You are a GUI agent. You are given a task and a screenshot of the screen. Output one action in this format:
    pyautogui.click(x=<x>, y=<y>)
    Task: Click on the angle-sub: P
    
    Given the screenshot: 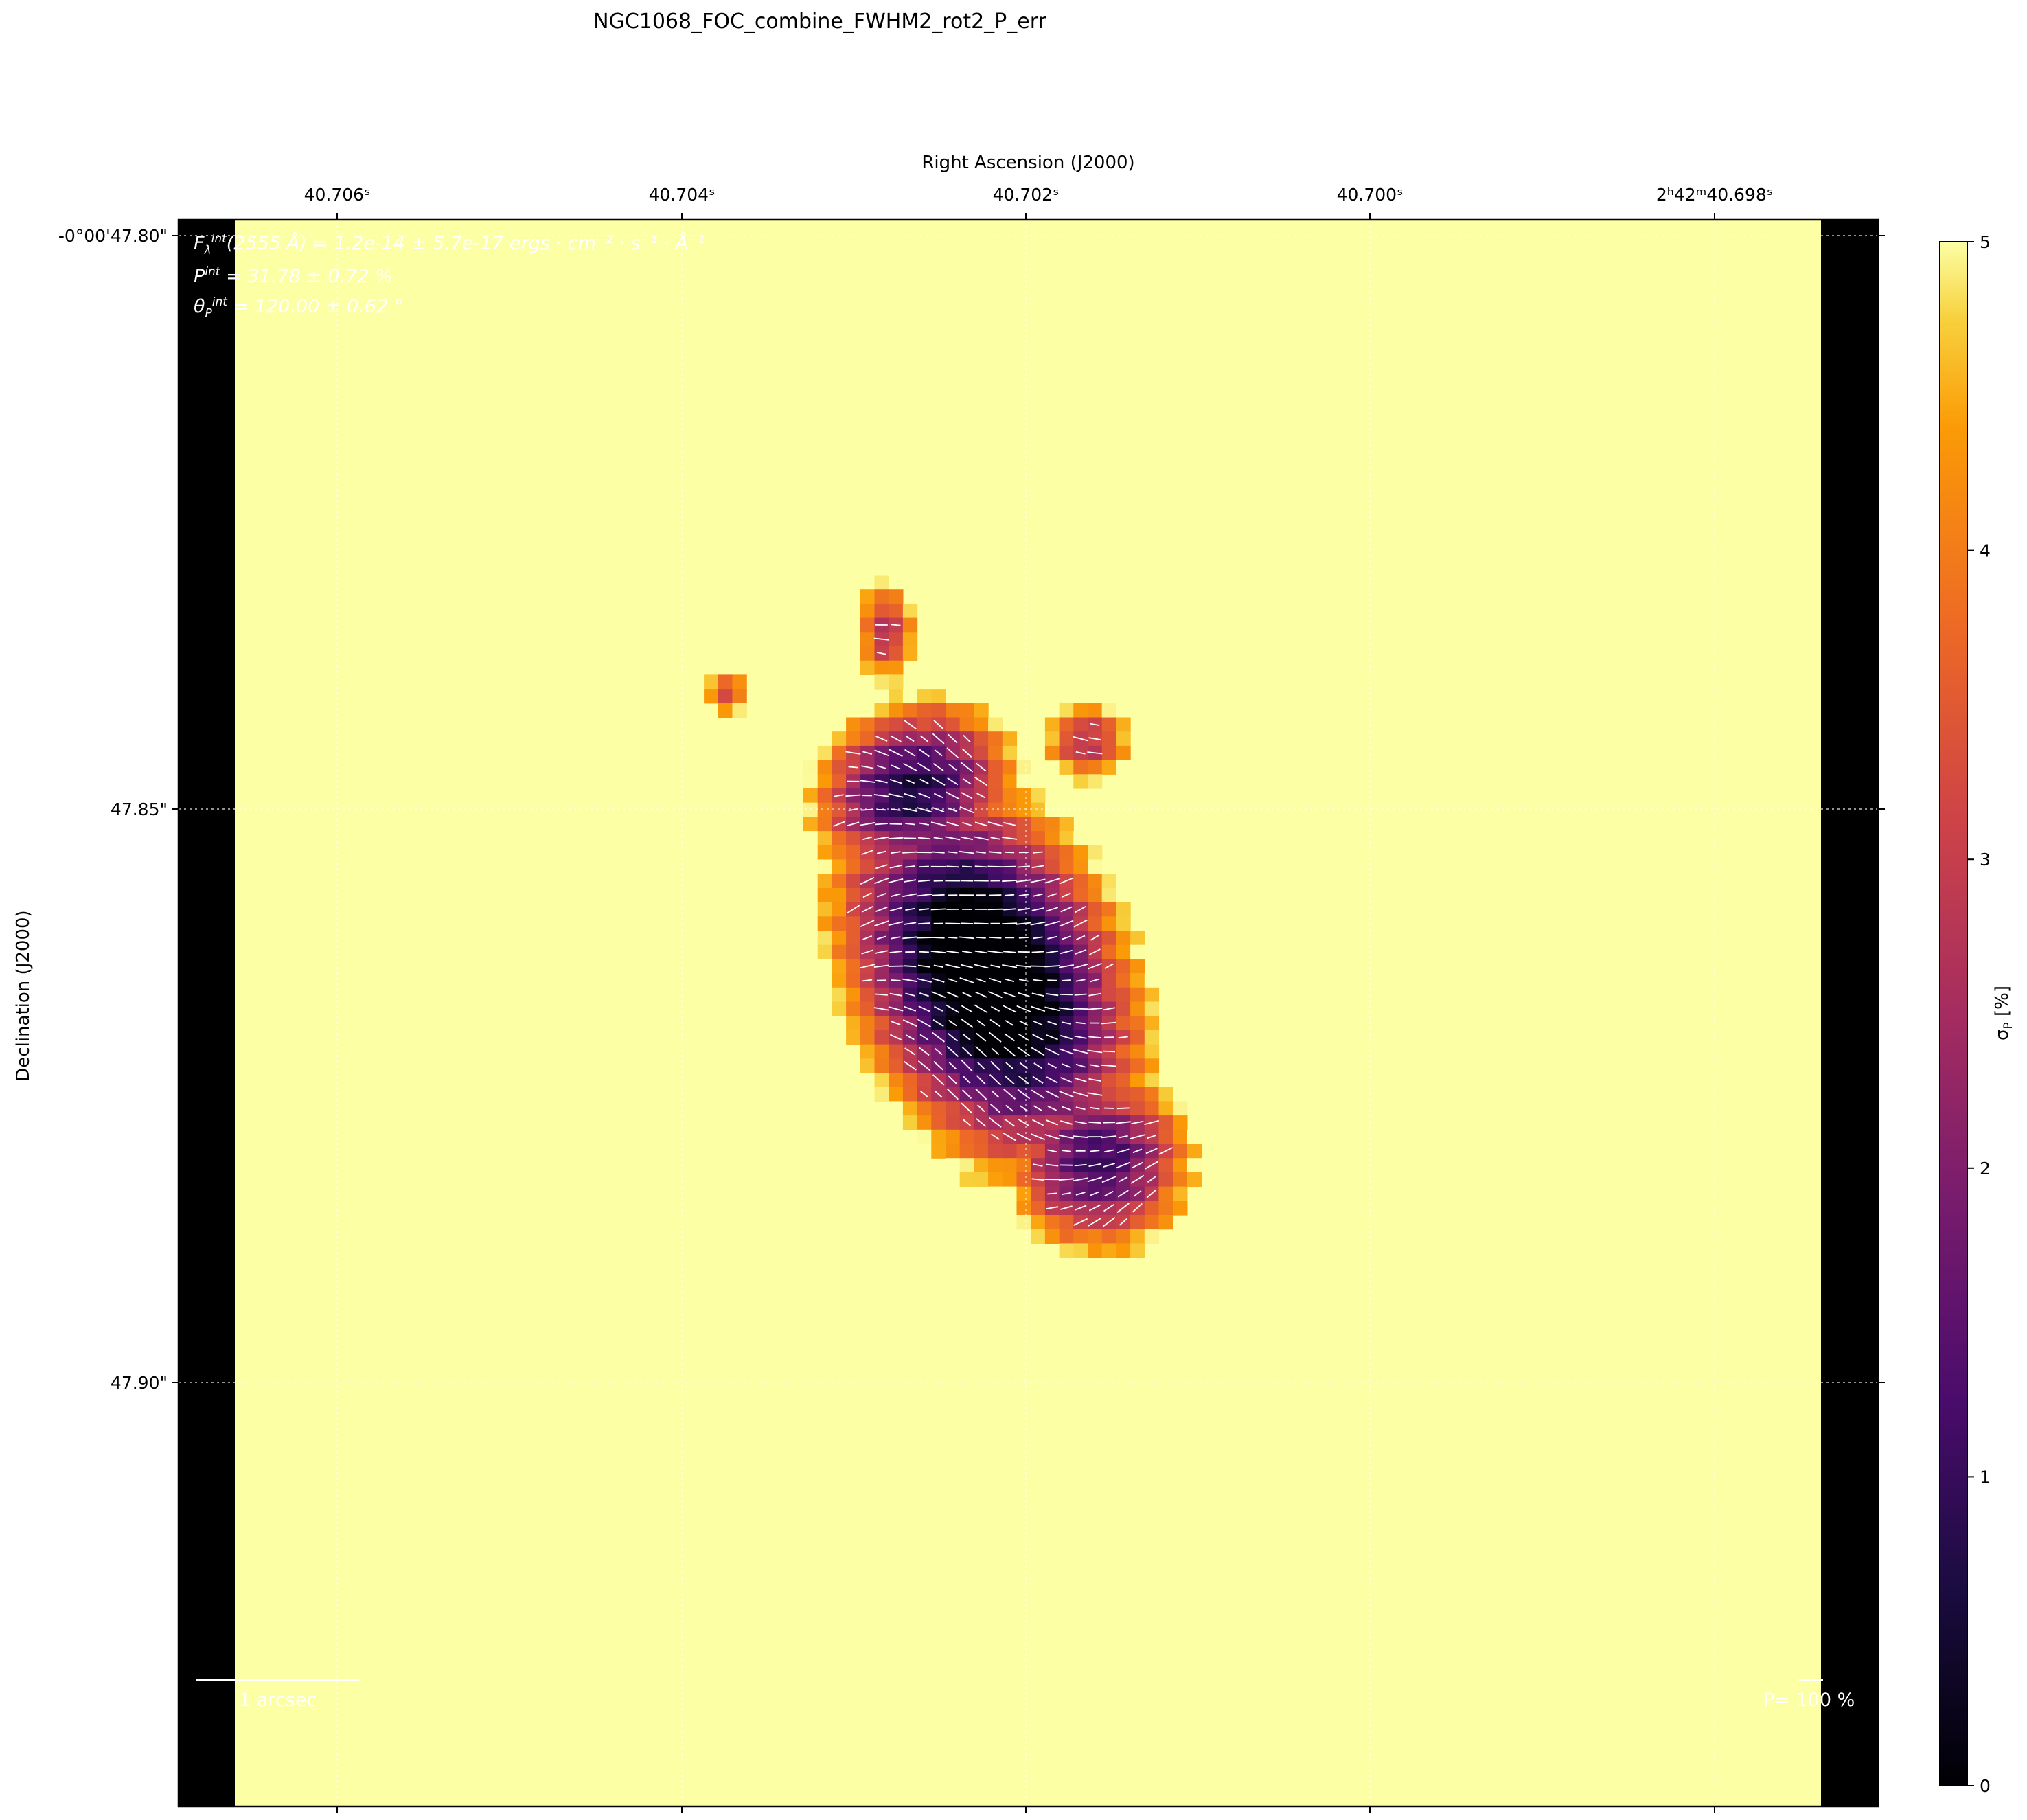 What is the action you would take?
    pyautogui.click(x=208, y=313)
    